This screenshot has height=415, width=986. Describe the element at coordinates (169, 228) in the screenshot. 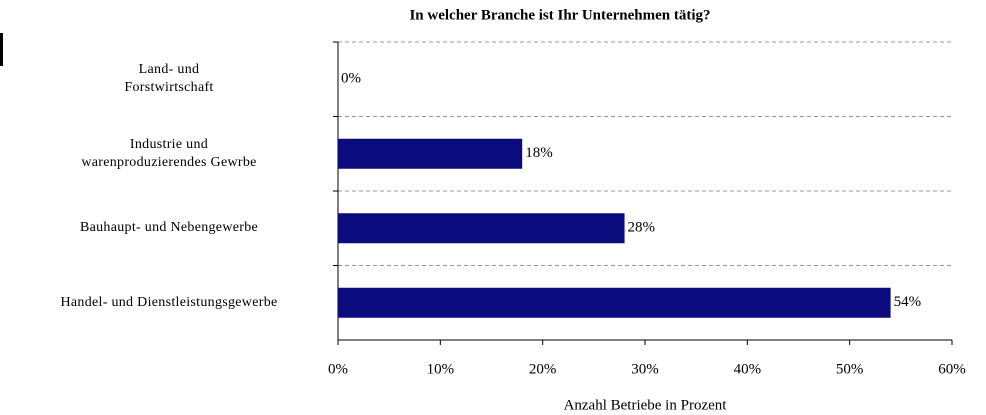

I see `y-tick-label: Bauhaupt- und Nebengewerbe` at that location.